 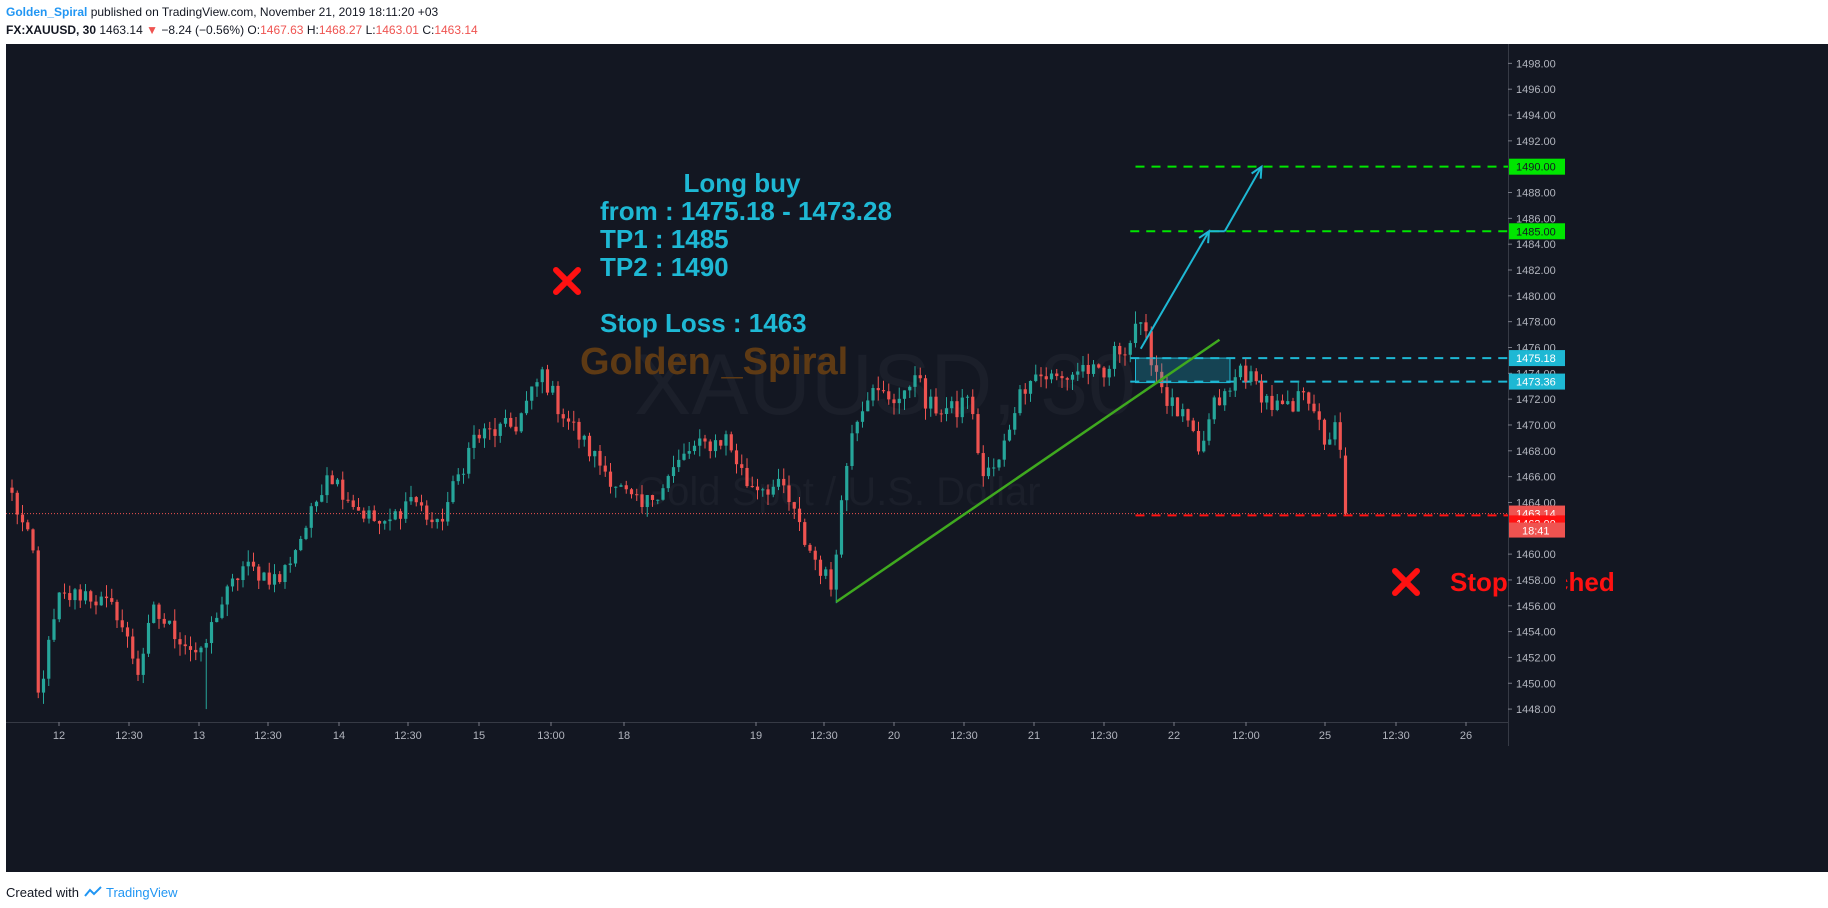 I want to click on stop-loss-label: Stop Loss : 1463, so click(x=703, y=323).